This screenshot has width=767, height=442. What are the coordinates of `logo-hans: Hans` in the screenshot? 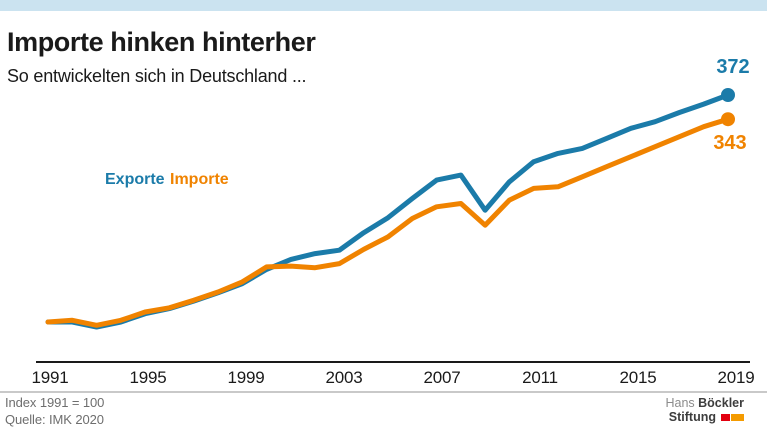 It's located at (680, 403).